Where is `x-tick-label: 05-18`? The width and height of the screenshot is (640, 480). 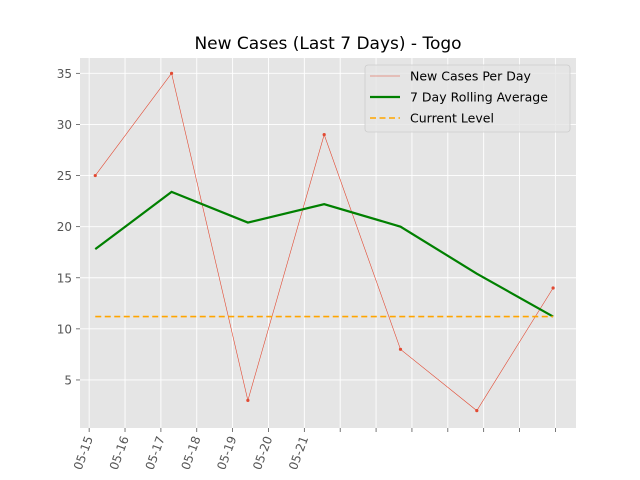 x-tick-label: 05-18 is located at coordinates (190, 453).